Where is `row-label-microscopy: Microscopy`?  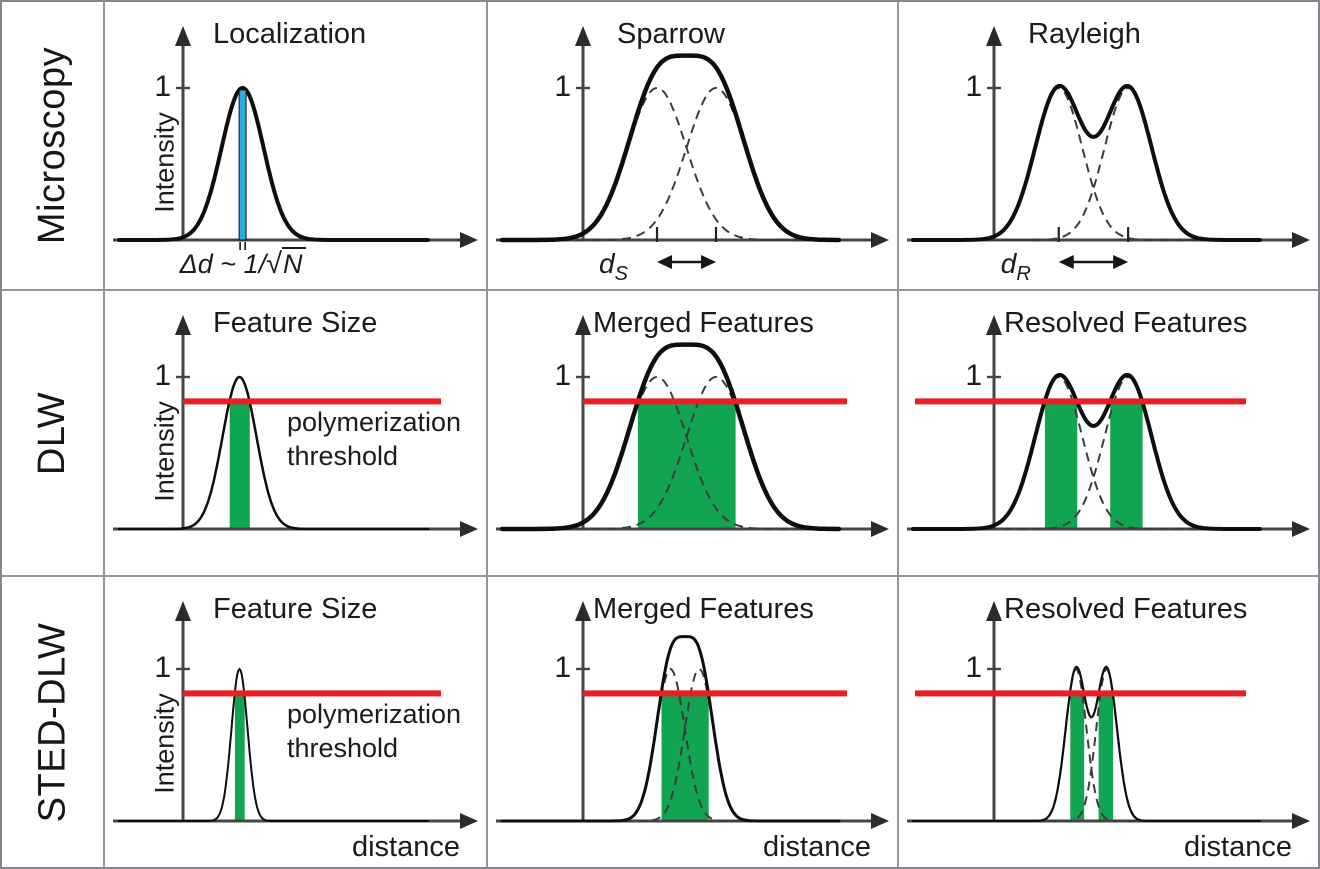 row-label-microscopy: Microscopy is located at coordinates (52, 145).